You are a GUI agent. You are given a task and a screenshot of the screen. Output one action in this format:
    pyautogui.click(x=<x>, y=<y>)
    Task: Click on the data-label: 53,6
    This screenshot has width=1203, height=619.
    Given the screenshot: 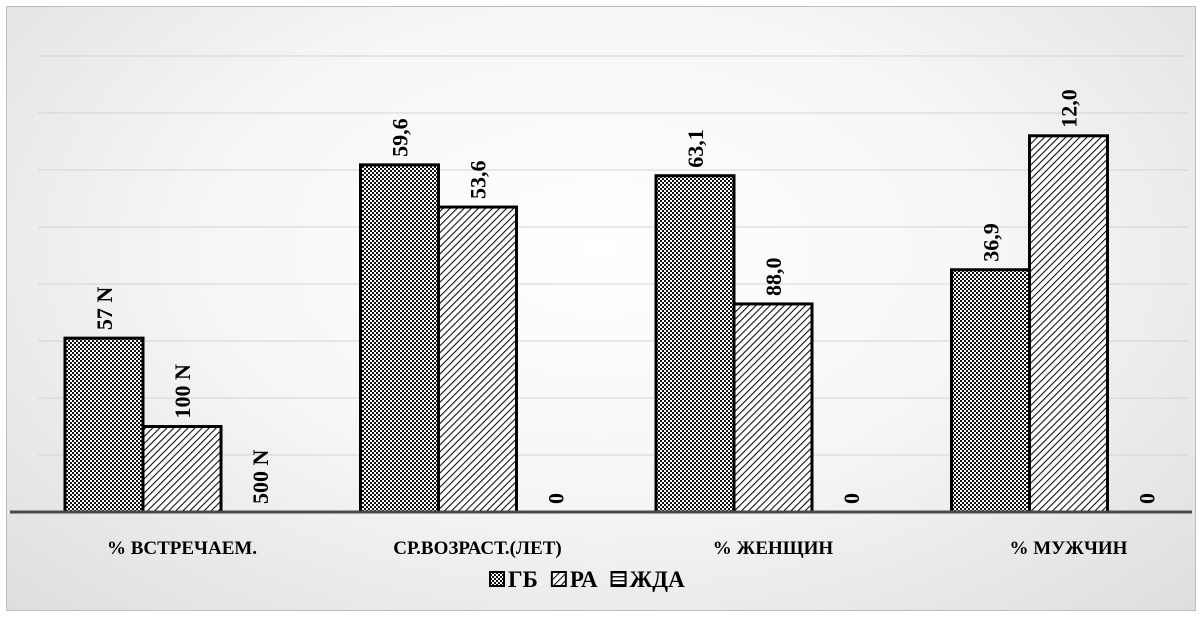 What is the action you would take?
    pyautogui.click(x=478, y=180)
    